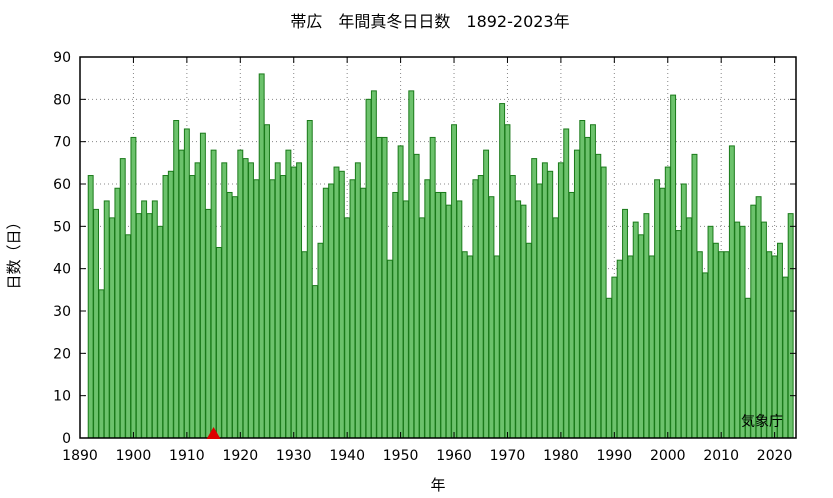 Image resolution: width=833 pixels, height=498 pixels. What do you see at coordinates (454, 281) in the screenshot?
I see `bar-1960` at bounding box center [454, 281].